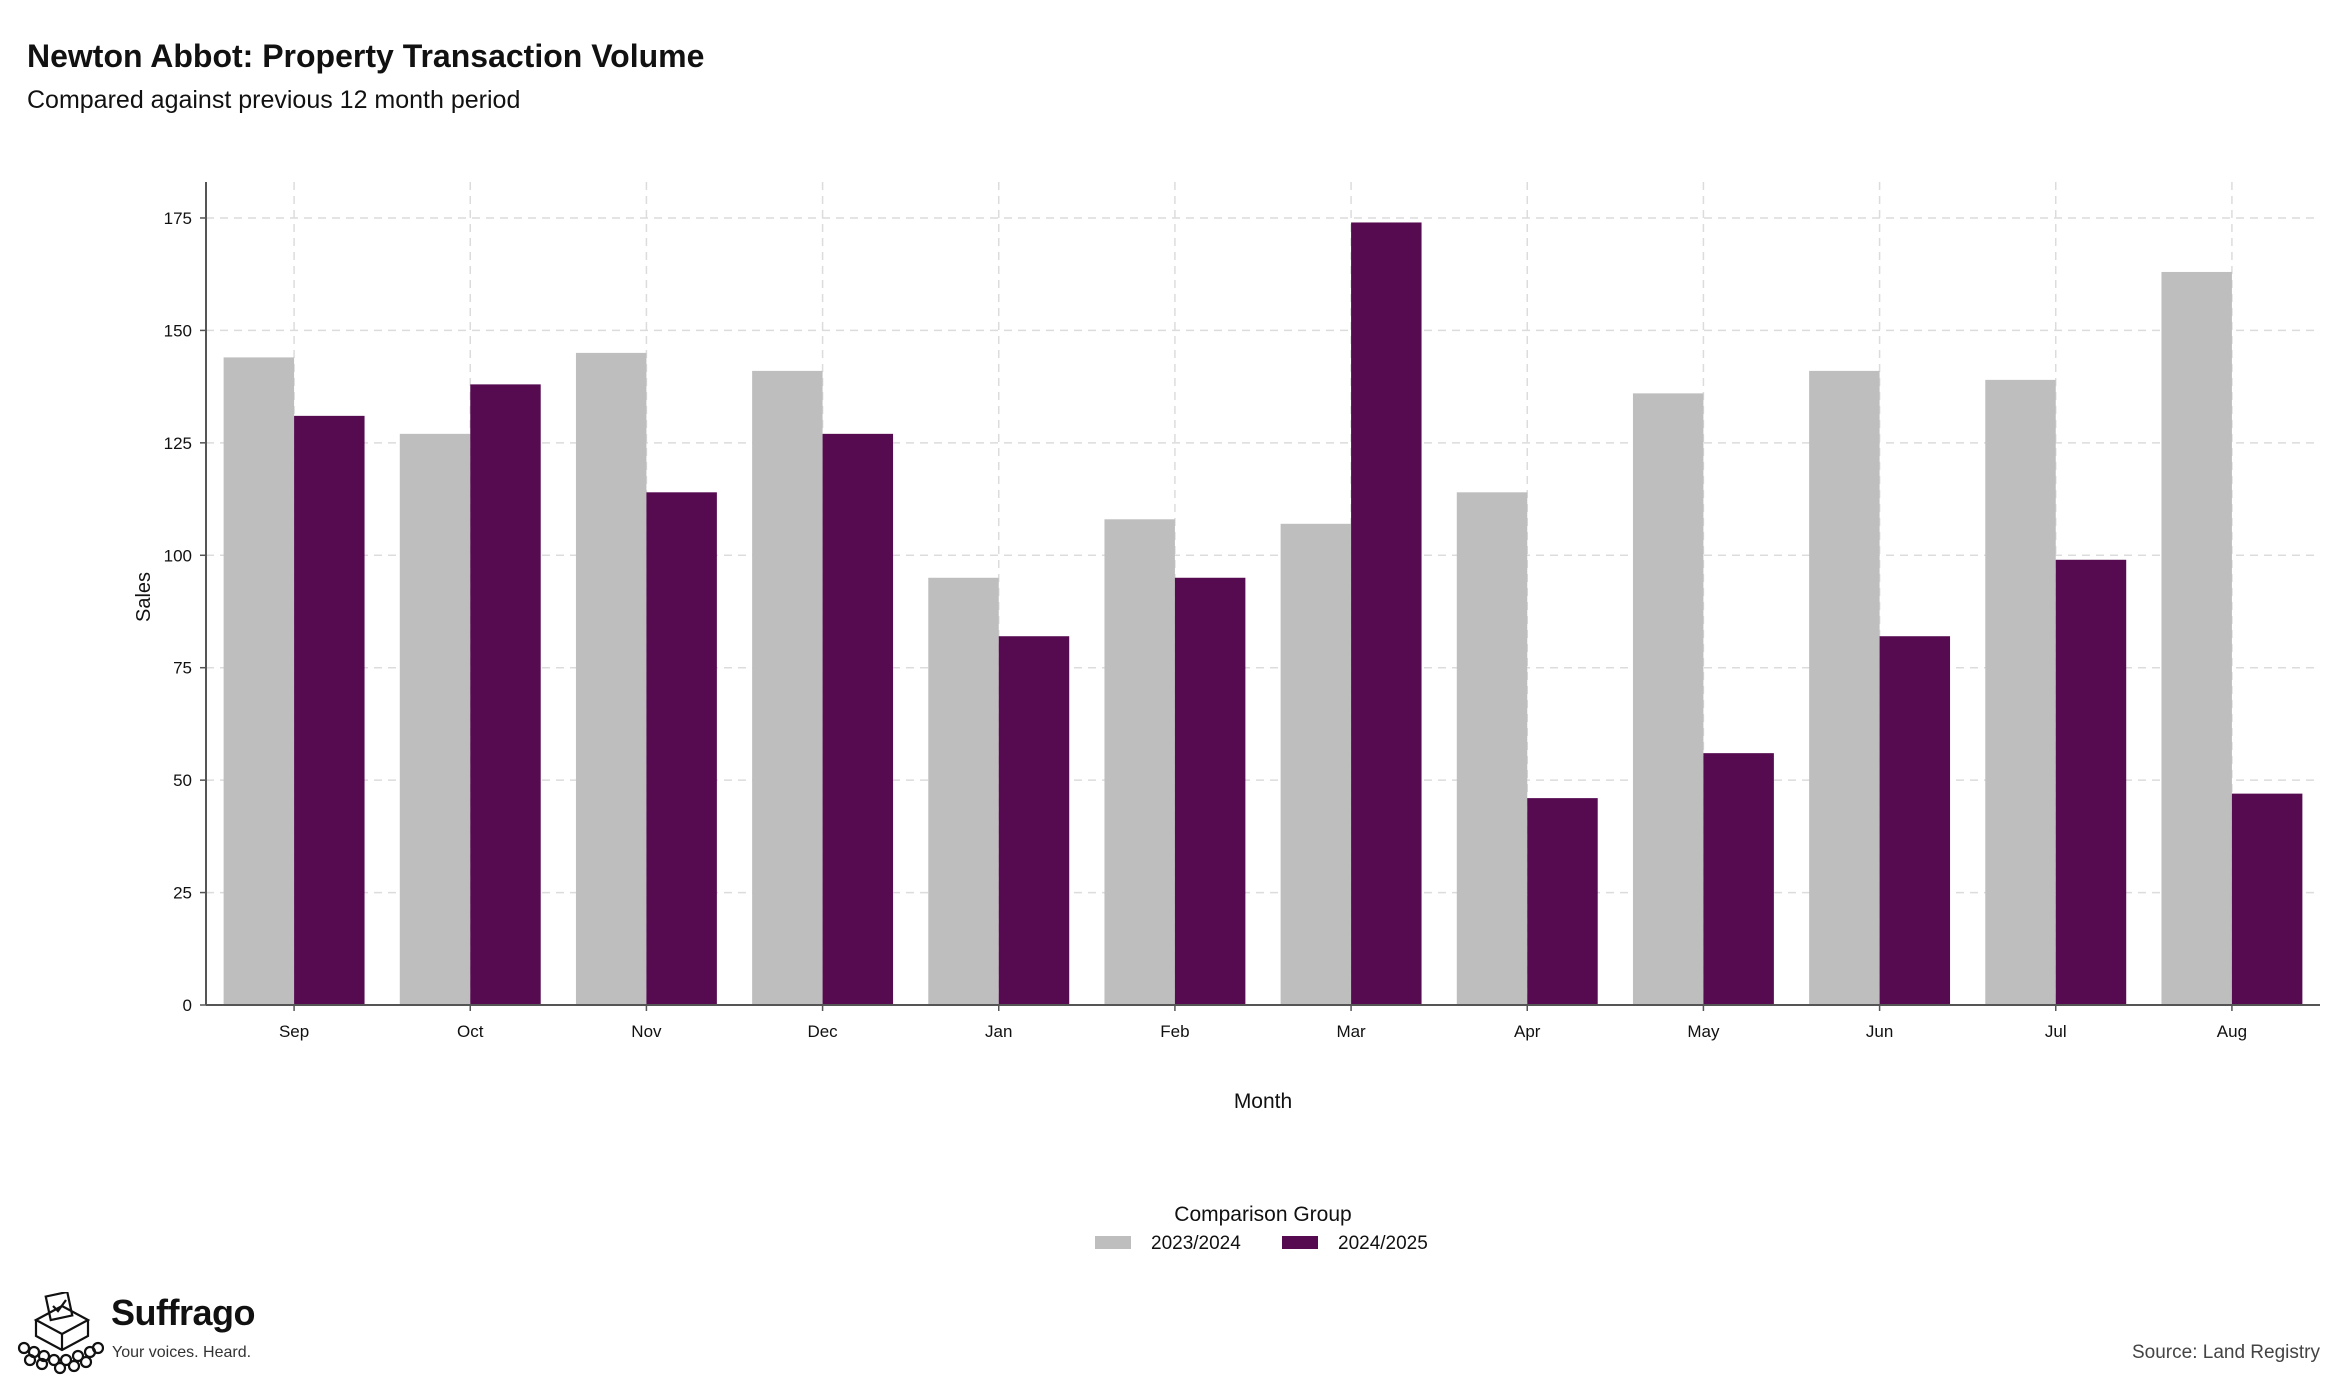 Image resolution: width=2334 pixels, height=1388 pixels. Describe the element at coordinates (178, 443) in the screenshot. I see `y-tick-label: 125` at that location.